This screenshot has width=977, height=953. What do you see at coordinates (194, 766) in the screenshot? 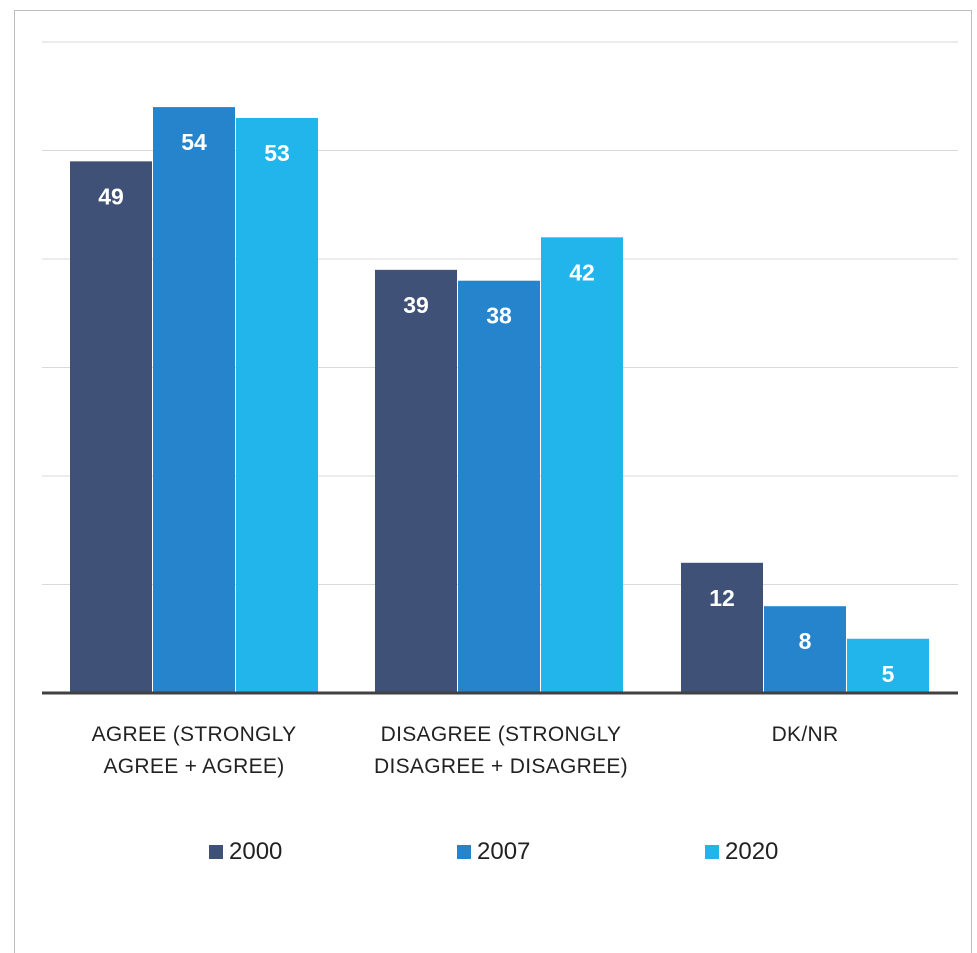
I see `category-label-line: AGREE + AGREE)` at bounding box center [194, 766].